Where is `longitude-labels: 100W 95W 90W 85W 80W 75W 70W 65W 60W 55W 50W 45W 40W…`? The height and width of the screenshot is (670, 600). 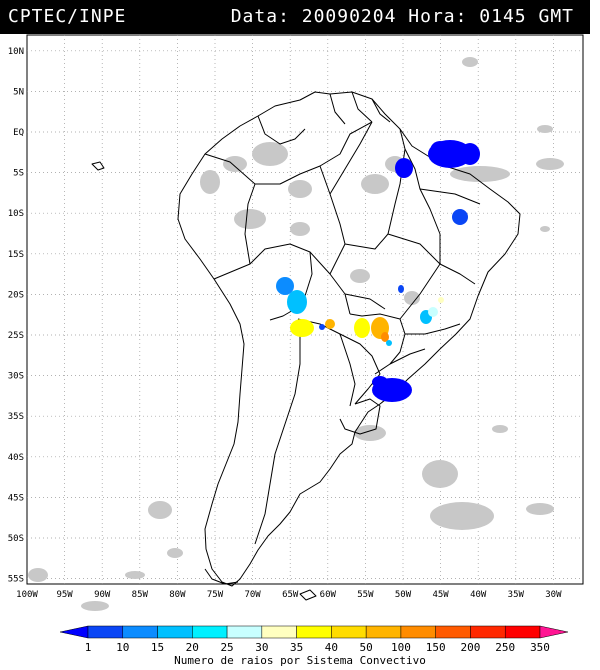
longitude-labels: 100W 95W 90W 85W 80W 75W 70W 65W 60W 55W 50W 45W 40W… is located at coordinates (289, 595).